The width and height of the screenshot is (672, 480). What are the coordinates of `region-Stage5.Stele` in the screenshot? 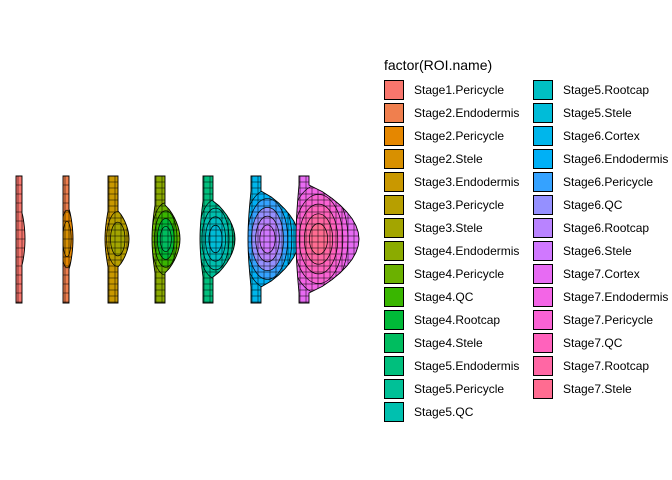 It's located at (215, 239).